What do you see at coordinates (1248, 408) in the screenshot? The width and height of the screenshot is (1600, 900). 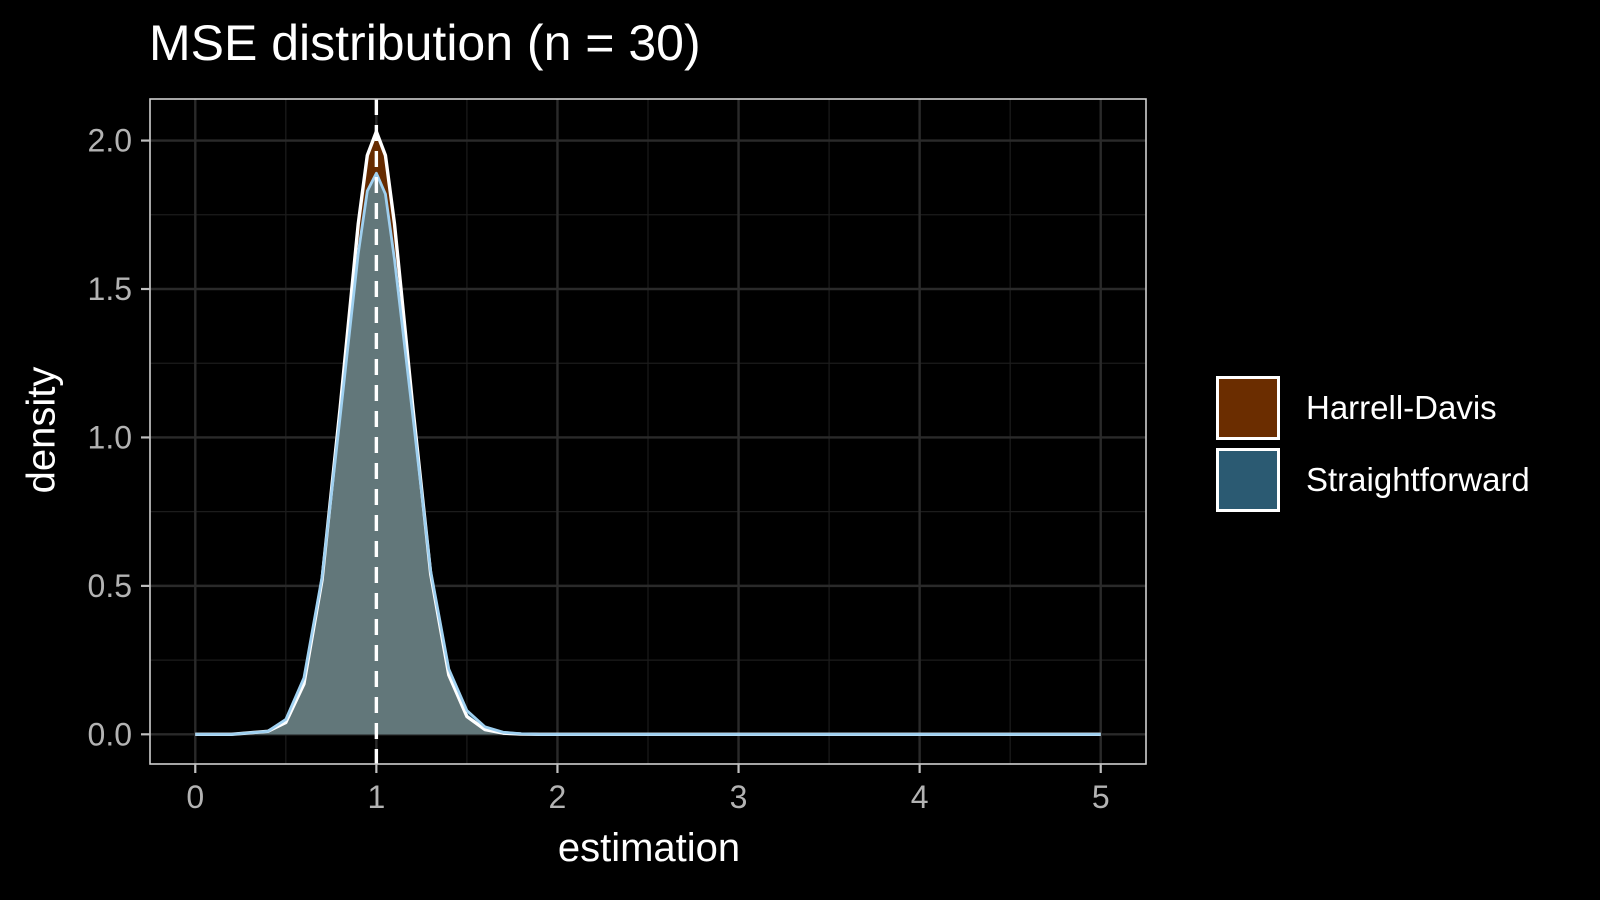 I see `legend-key-harrell-davis` at bounding box center [1248, 408].